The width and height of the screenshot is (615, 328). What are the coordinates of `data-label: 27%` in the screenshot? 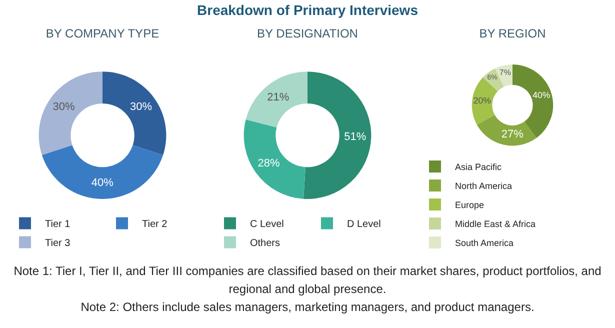 It's located at (512, 134).